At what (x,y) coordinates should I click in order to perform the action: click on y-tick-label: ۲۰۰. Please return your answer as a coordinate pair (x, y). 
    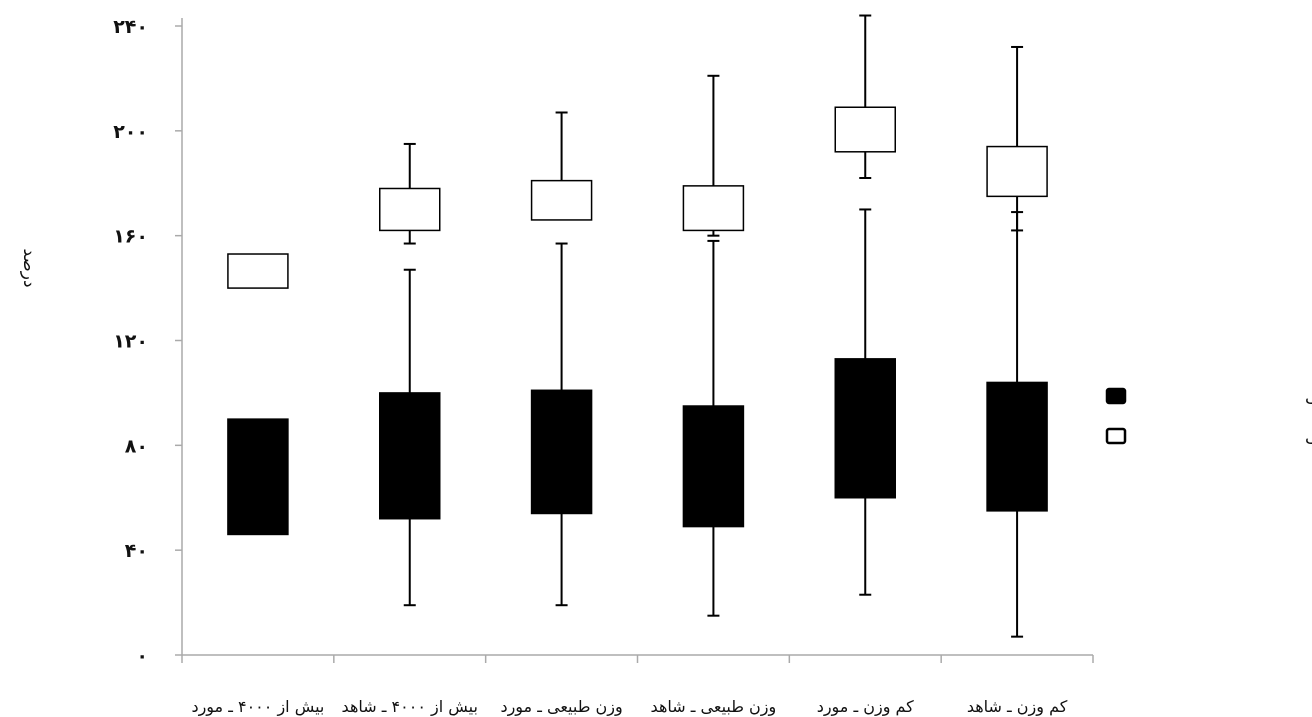
    Looking at the image, I should click on (130, 132).